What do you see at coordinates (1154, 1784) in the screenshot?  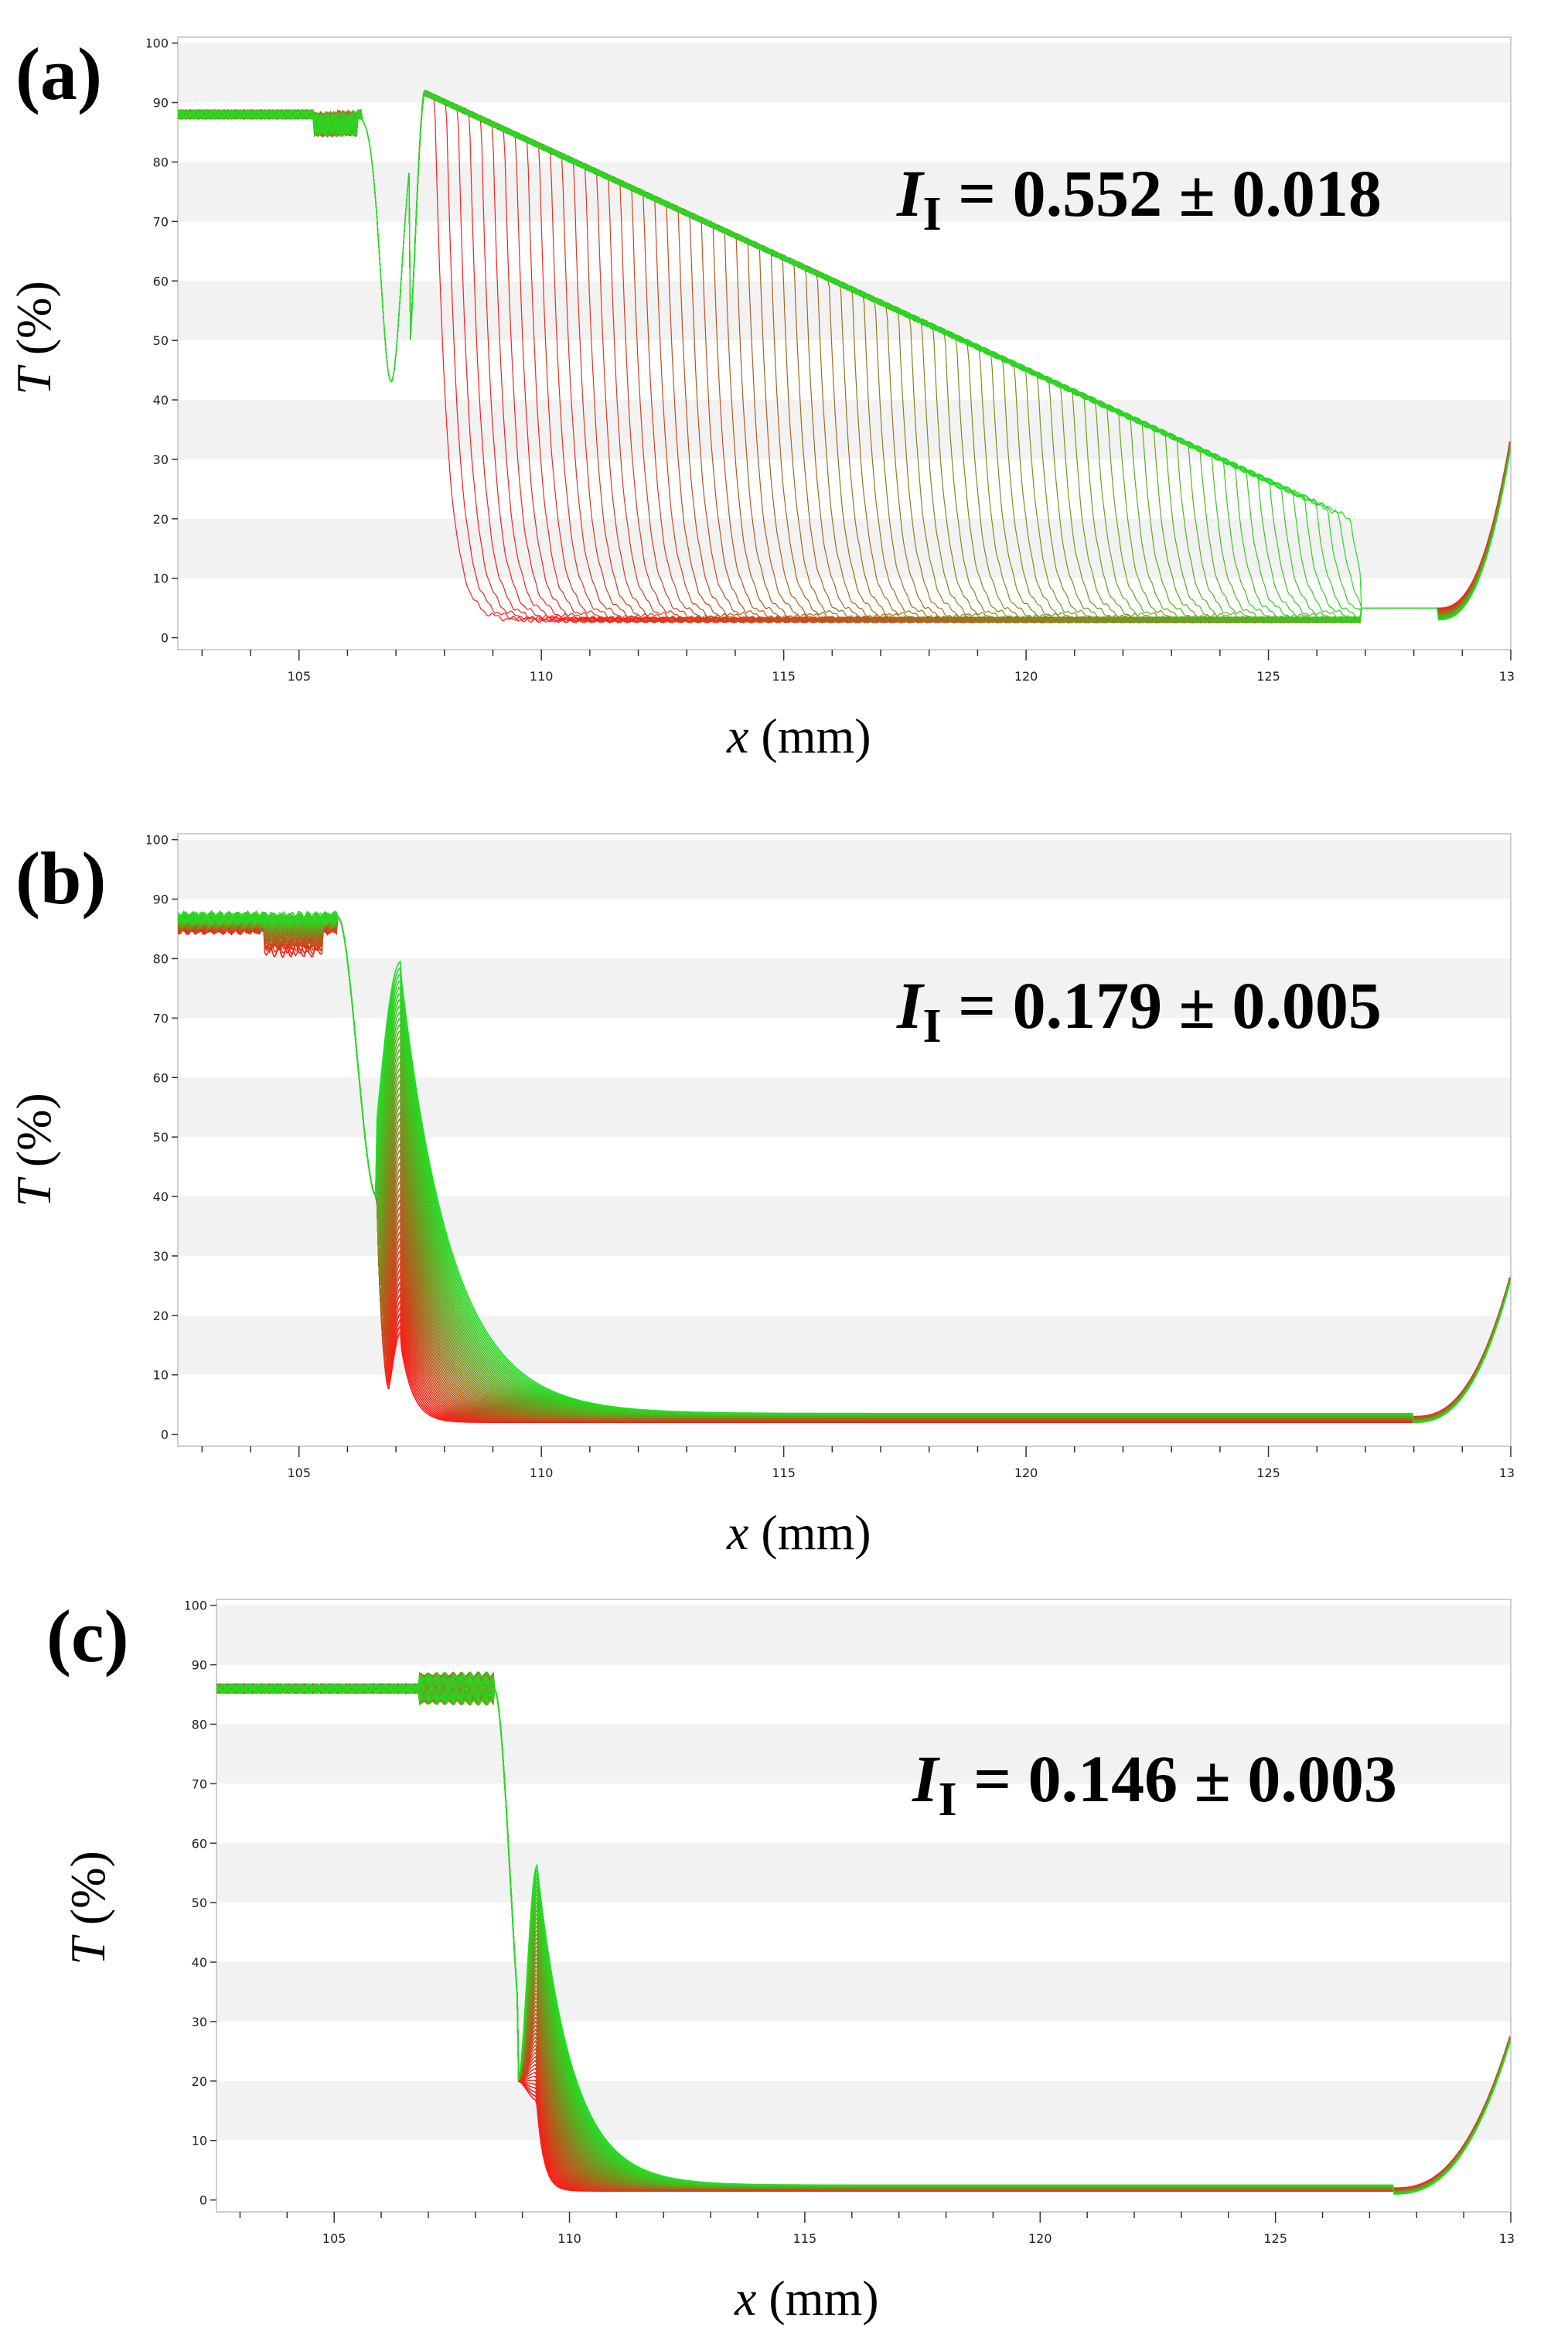 I see `annotation: II = 0.146 ± 0.003` at bounding box center [1154, 1784].